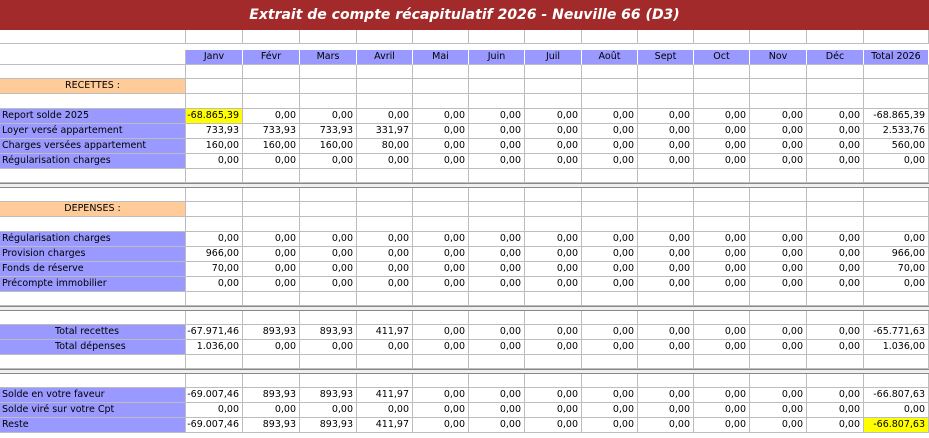  Describe the element at coordinates (666, 57) in the screenshot. I see `month-header-sept: Sept` at that location.